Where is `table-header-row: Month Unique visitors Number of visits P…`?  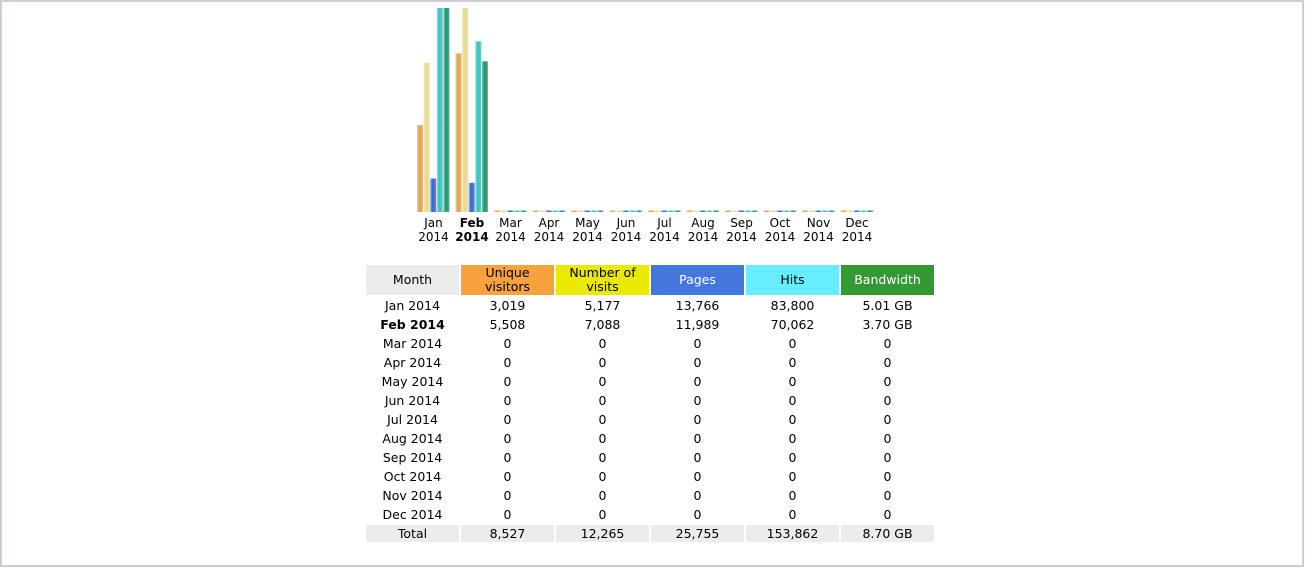 table-header-row: Month Unique visitors Number of visits P… is located at coordinates (650, 280).